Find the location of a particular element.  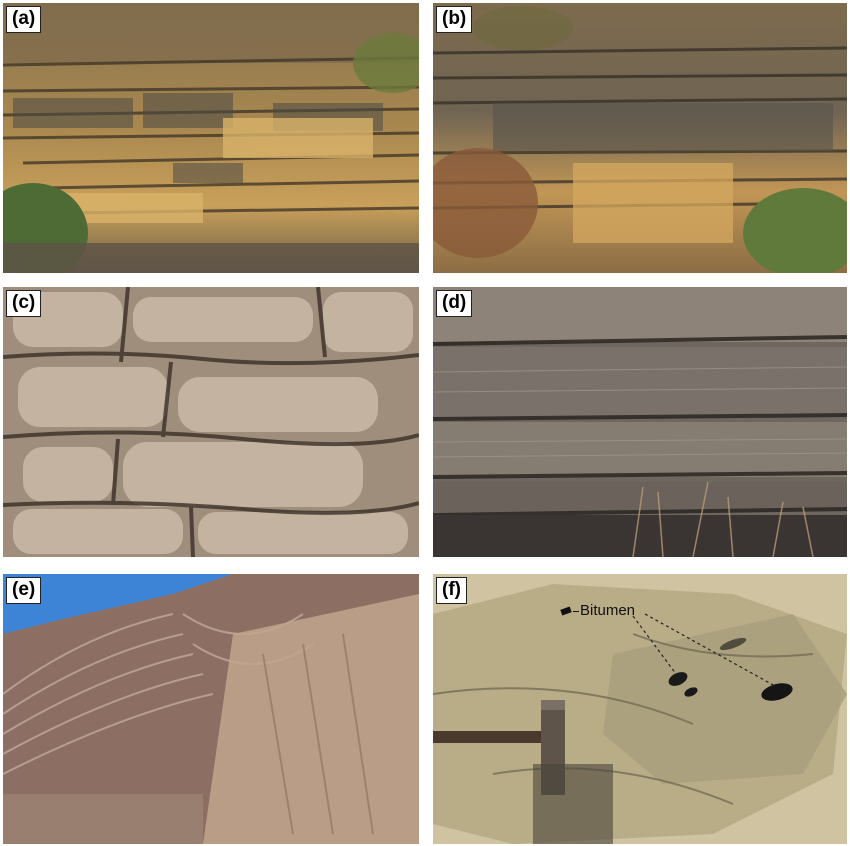

panel-label-d: (d) is located at coordinates (454, 303).